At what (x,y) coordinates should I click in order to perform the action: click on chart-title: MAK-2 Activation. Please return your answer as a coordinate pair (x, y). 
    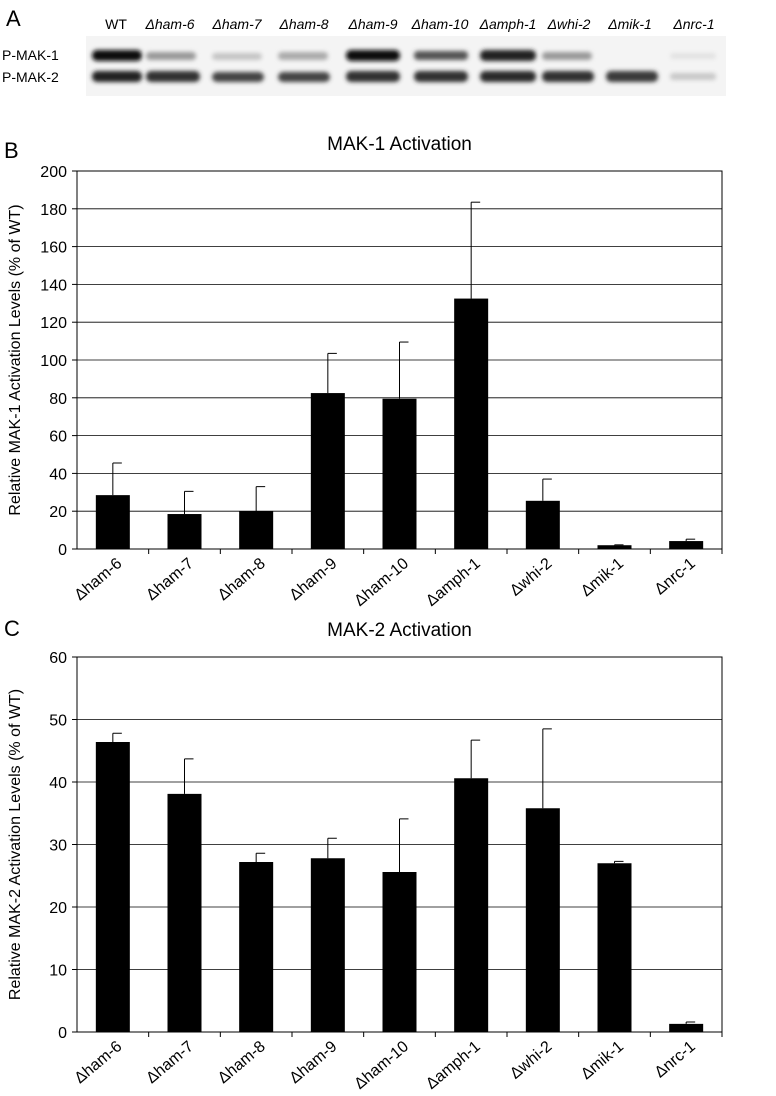
    Looking at the image, I should click on (399, 630).